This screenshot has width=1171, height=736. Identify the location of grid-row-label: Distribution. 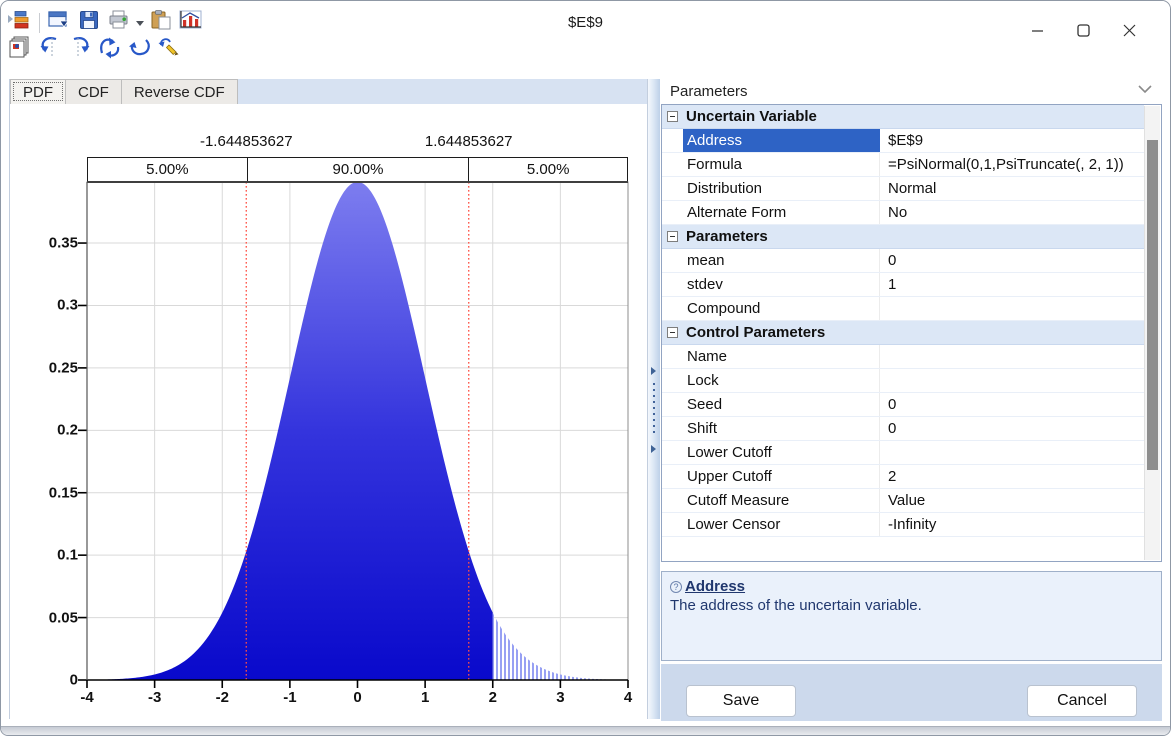
(781, 188).